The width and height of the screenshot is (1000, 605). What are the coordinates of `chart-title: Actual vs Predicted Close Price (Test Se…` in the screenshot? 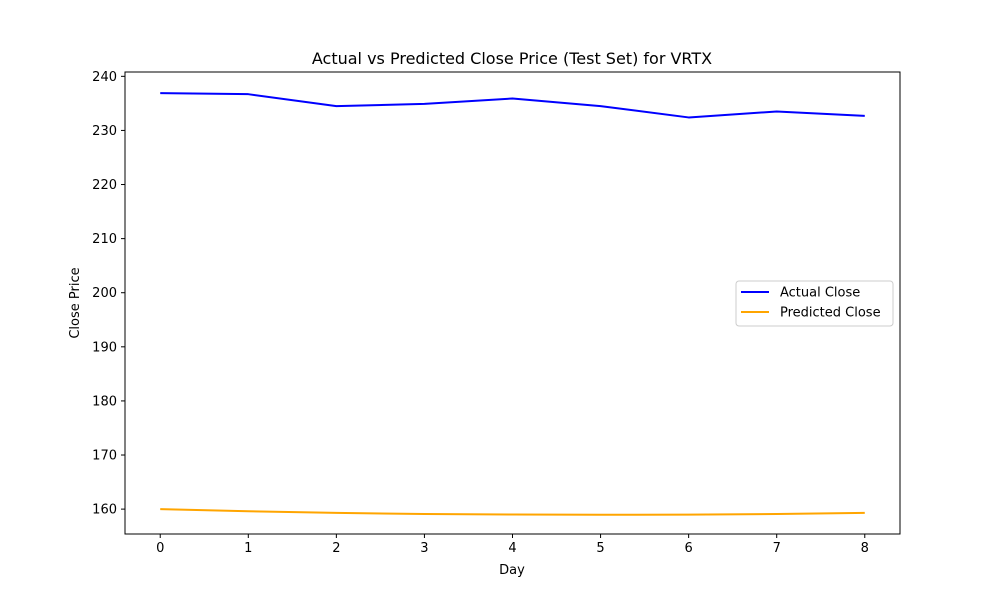 It's located at (512, 58).